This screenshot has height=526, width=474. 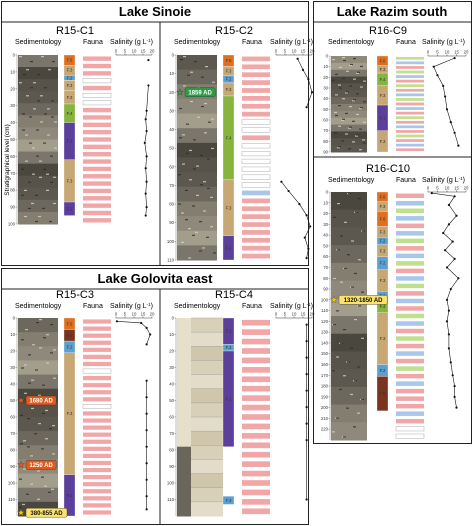 What do you see at coordinates (325, 332) in the screenshot?
I see `depth-tick-label: 130` at bounding box center [325, 332].